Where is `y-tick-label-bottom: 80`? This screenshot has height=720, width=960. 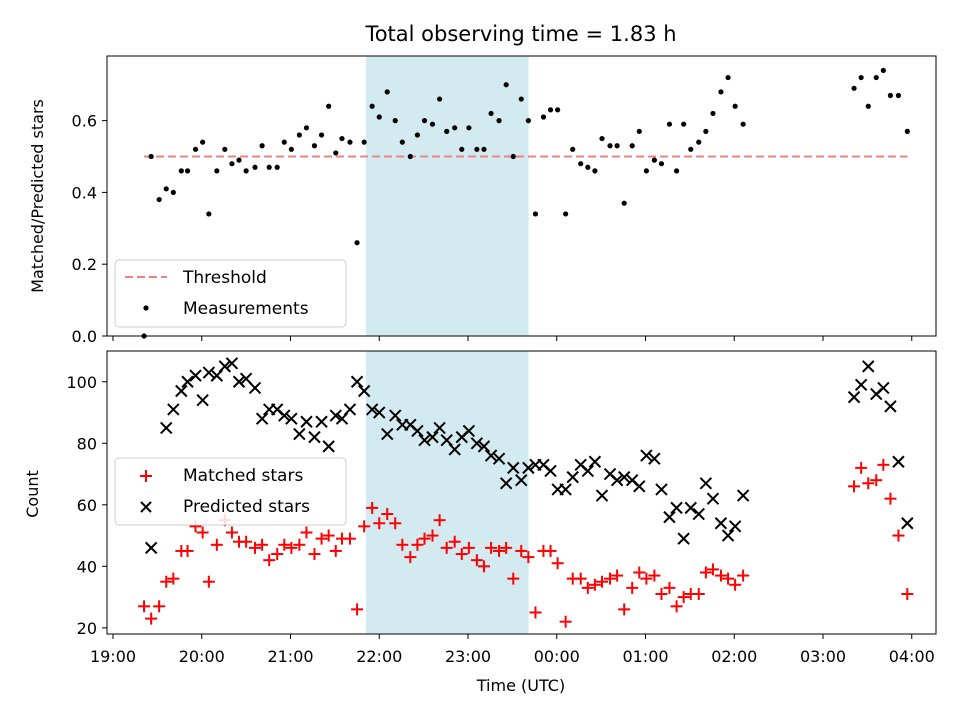 y-tick-label-bottom: 80 is located at coordinates (87, 443).